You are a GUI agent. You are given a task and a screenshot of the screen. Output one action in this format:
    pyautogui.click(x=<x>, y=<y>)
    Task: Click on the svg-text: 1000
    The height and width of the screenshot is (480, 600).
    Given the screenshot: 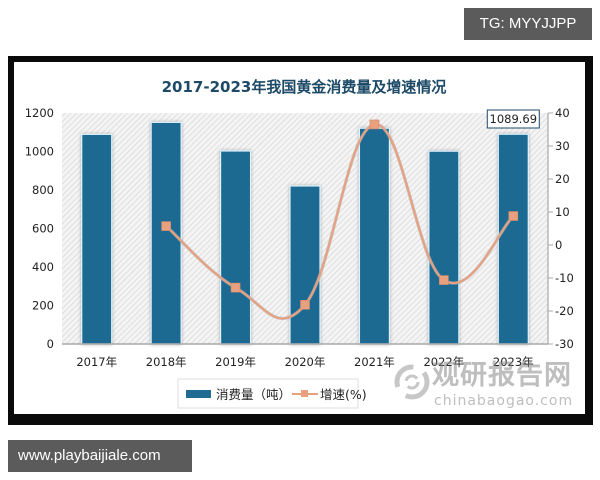 What is the action you would take?
    pyautogui.click(x=39, y=152)
    